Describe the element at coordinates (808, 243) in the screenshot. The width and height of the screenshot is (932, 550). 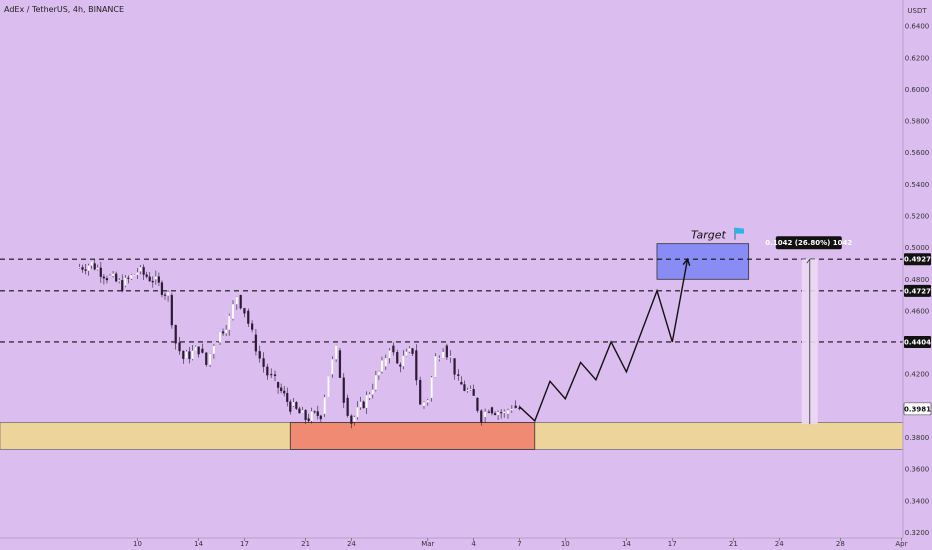
I see `measure-label: 0.1042 (26.80%) 1042` at that location.